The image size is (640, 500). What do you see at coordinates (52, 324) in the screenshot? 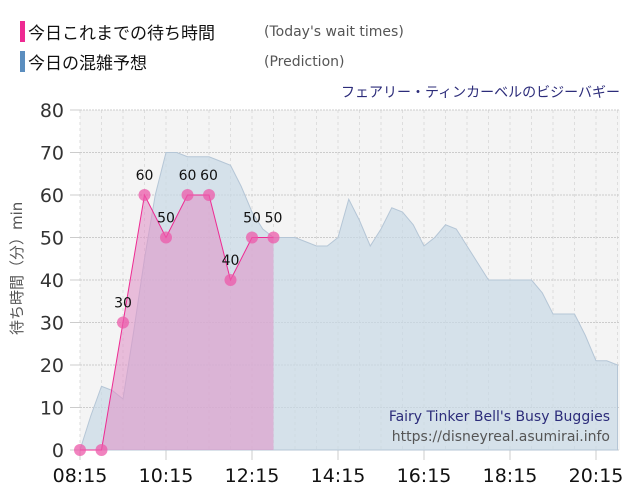
I see `y-tick-label: 30` at bounding box center [52, 324].